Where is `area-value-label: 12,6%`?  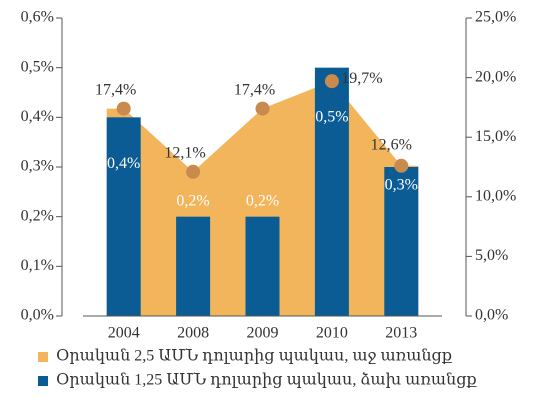 area-value-label: 12,6% is located at coordinates (391, 144).